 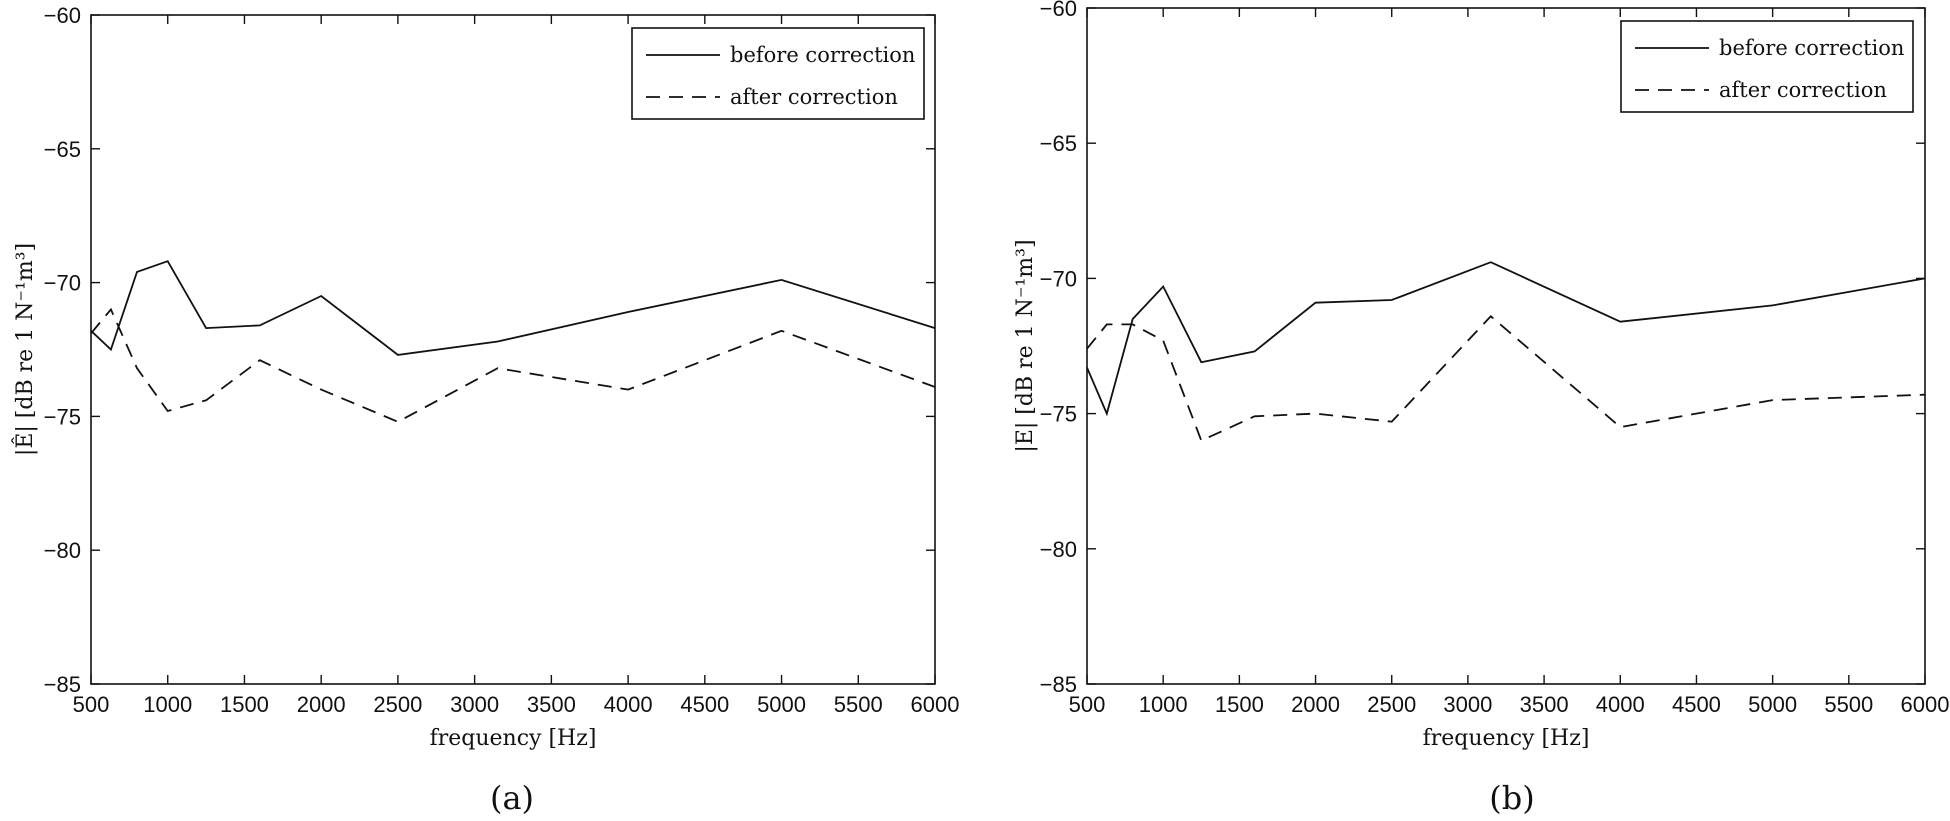 I want to click on y-axis-label: |Ê| [dB re 1 N⁻¹m³], so click(x=24, y=349).